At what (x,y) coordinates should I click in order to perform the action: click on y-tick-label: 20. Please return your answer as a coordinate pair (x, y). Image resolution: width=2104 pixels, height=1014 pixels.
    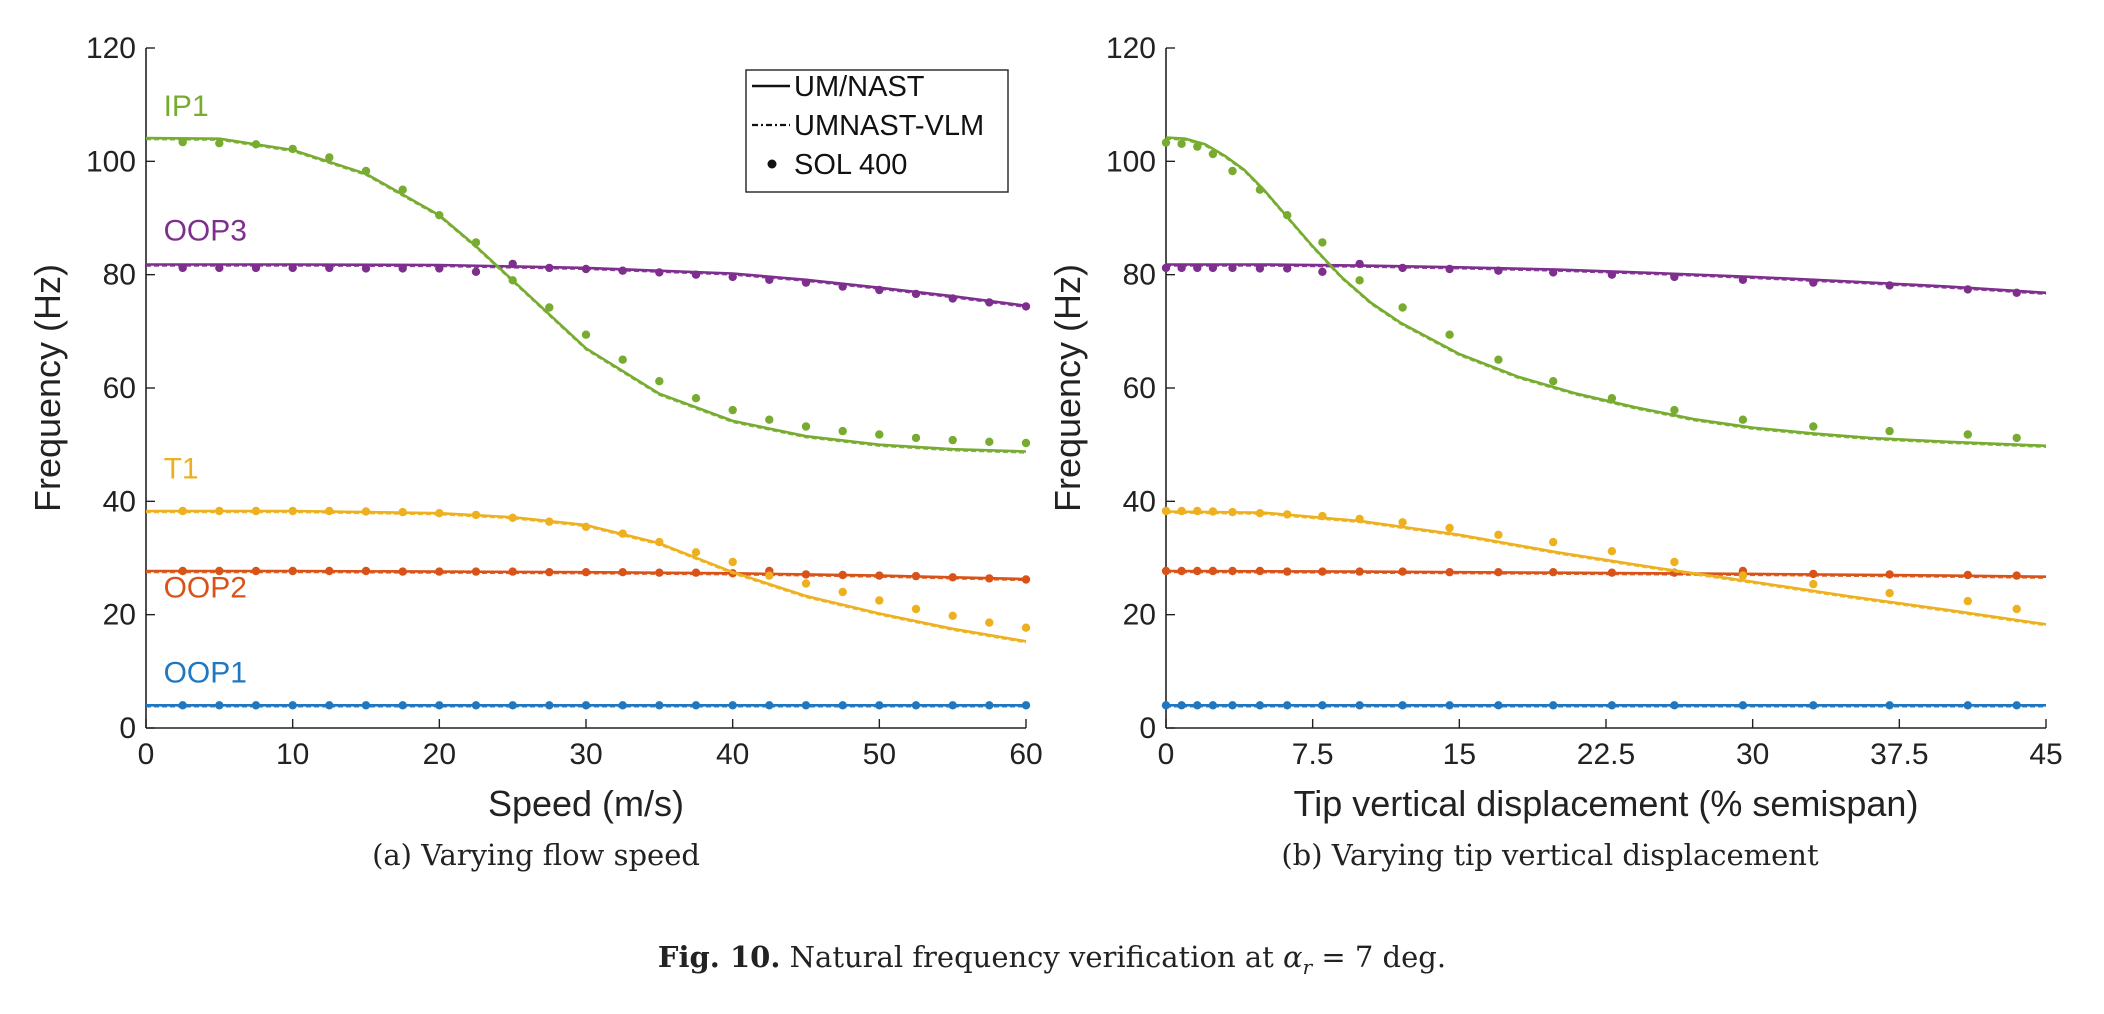
    Looking at the image, I should click on (1139, 615).